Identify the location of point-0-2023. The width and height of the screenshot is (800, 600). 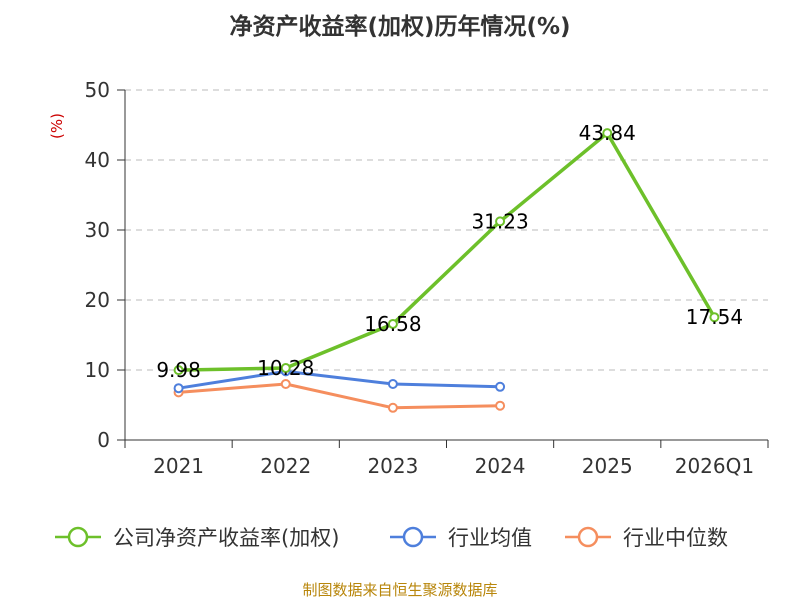
(392, 323).